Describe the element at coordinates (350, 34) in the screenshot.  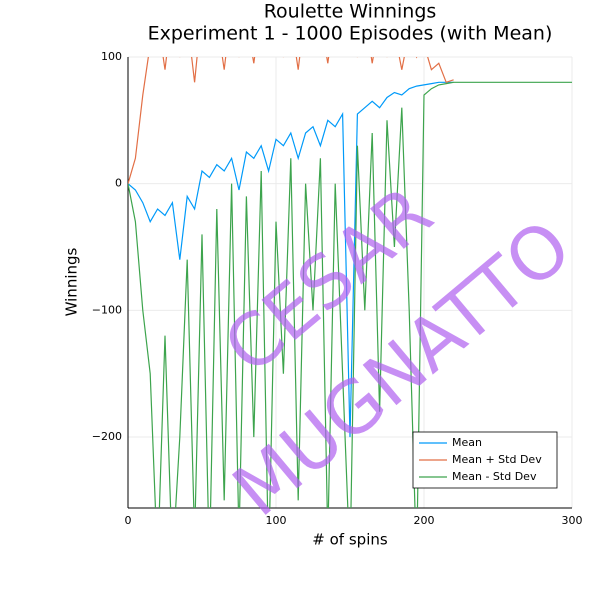
I see `chart-subtitle: Experiment 1 - 1000 Episodes (with Mean)` at that location.